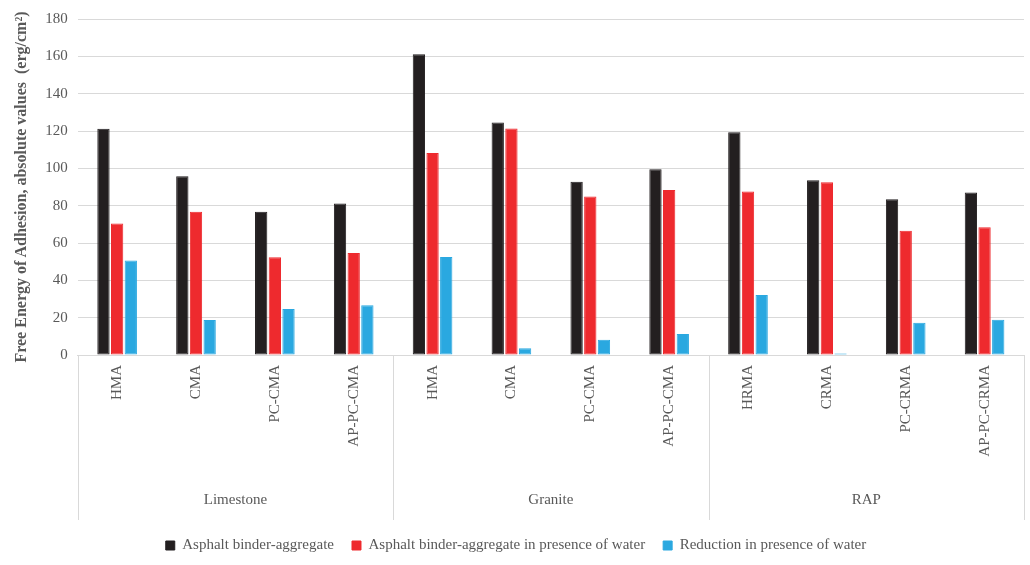 The height and width of the screenshot is (565, 1030). Describe the element at coordinates (551, 498) in the screenshot. I see `text: Granite` at that location.